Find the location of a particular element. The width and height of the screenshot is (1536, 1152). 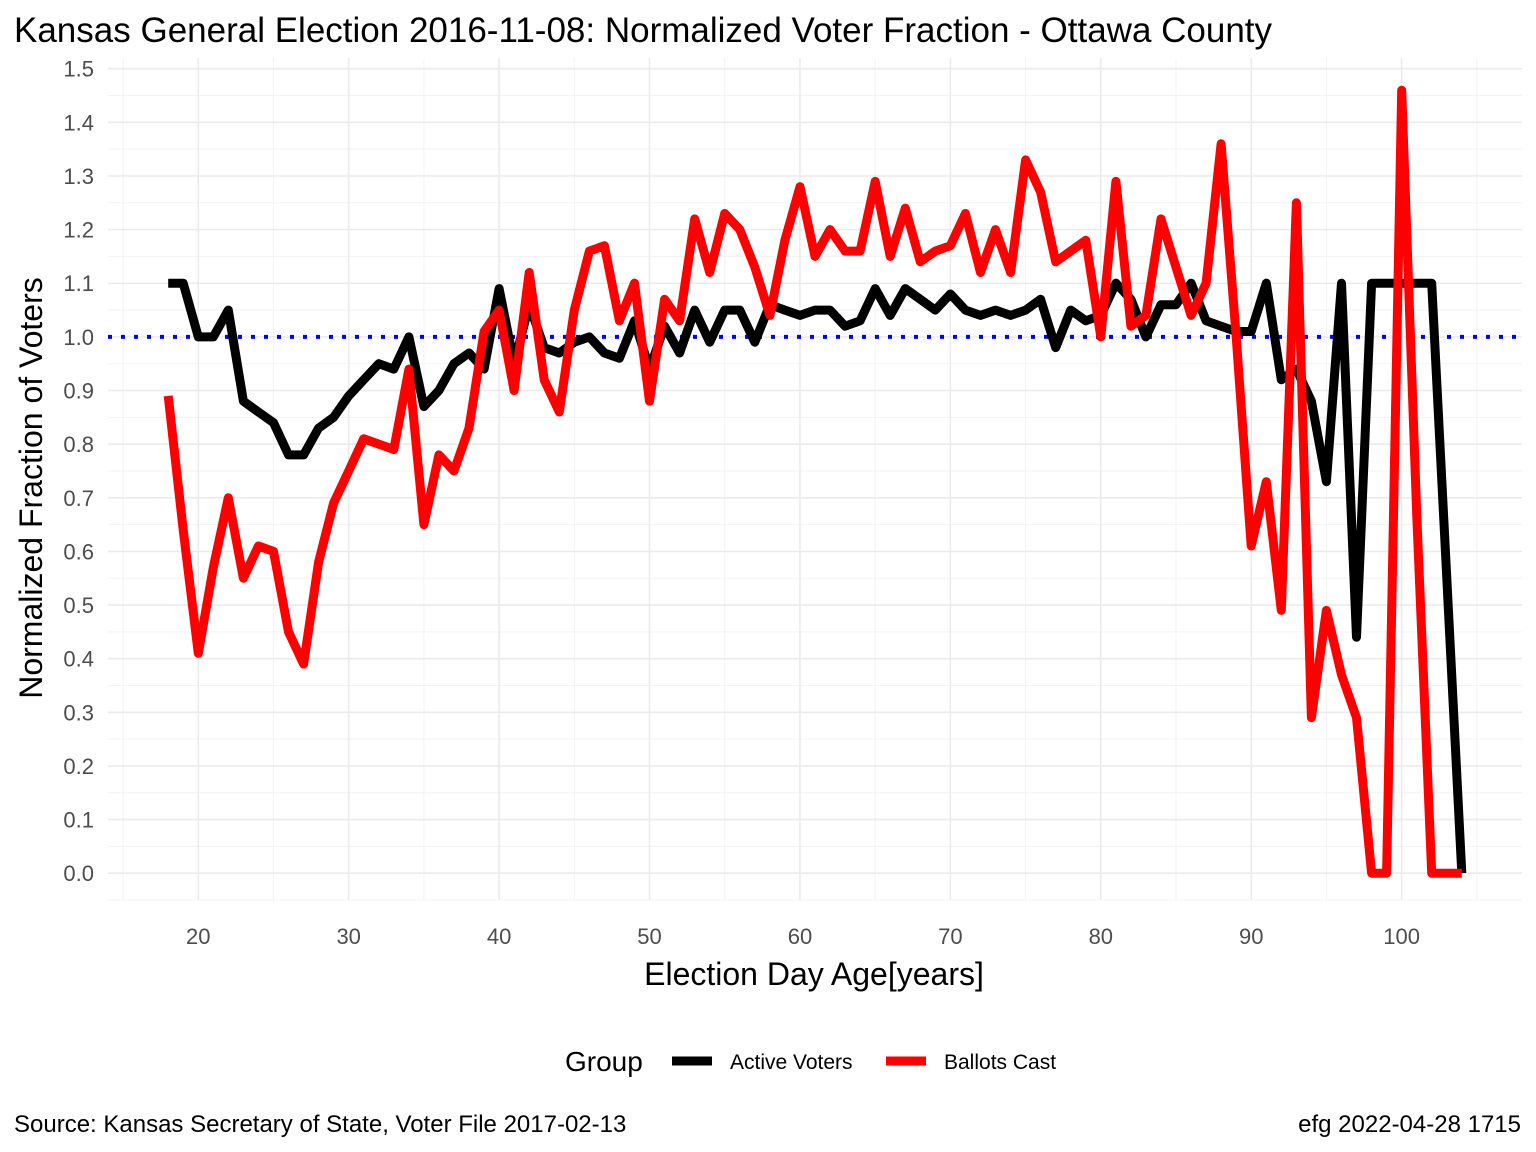

x-tick-label: 30 is located at coordinates (348, 936).